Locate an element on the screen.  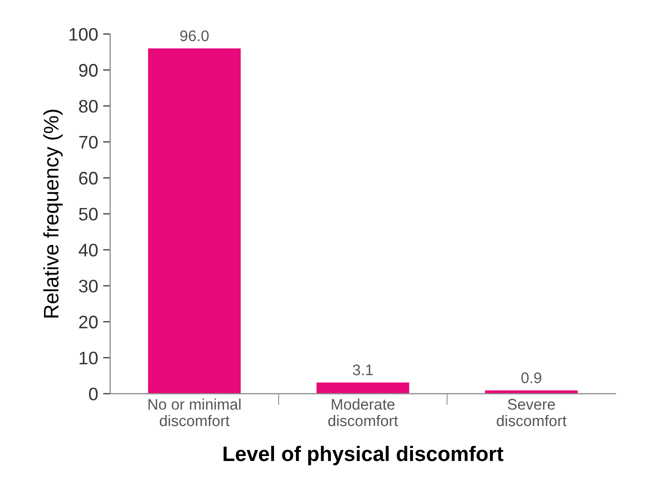
y-tick-label: 50 is located at coordinates (88, 214).